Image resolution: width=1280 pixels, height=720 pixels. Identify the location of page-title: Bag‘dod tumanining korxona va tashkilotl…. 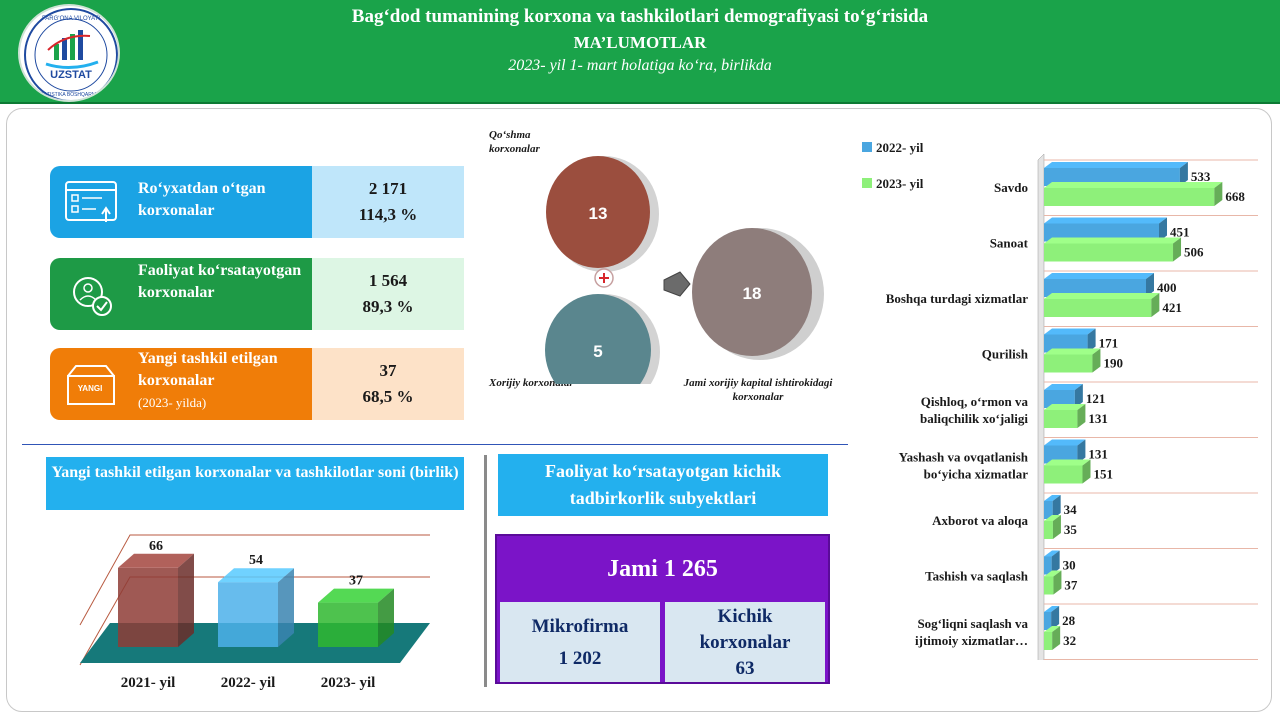
(640, 16).